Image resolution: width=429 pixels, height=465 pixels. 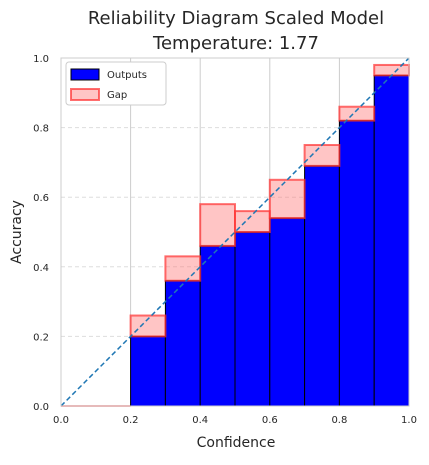 I want to click on x-axis-label: Confidence, so click(x=236, y=443).